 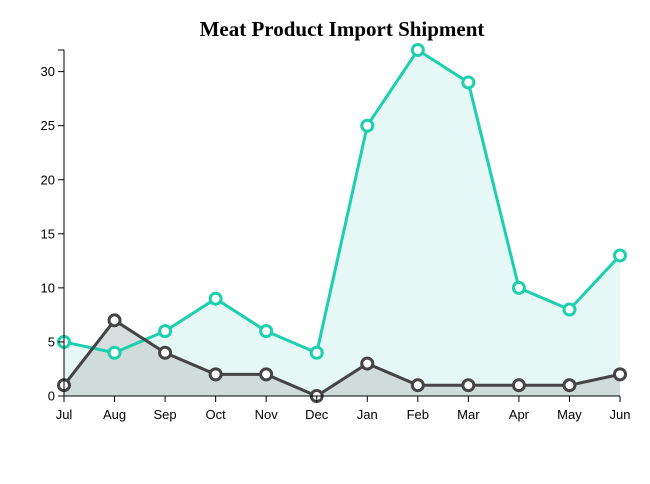 I want to click on y-tick-label: 20, so click(x=48, y=179).